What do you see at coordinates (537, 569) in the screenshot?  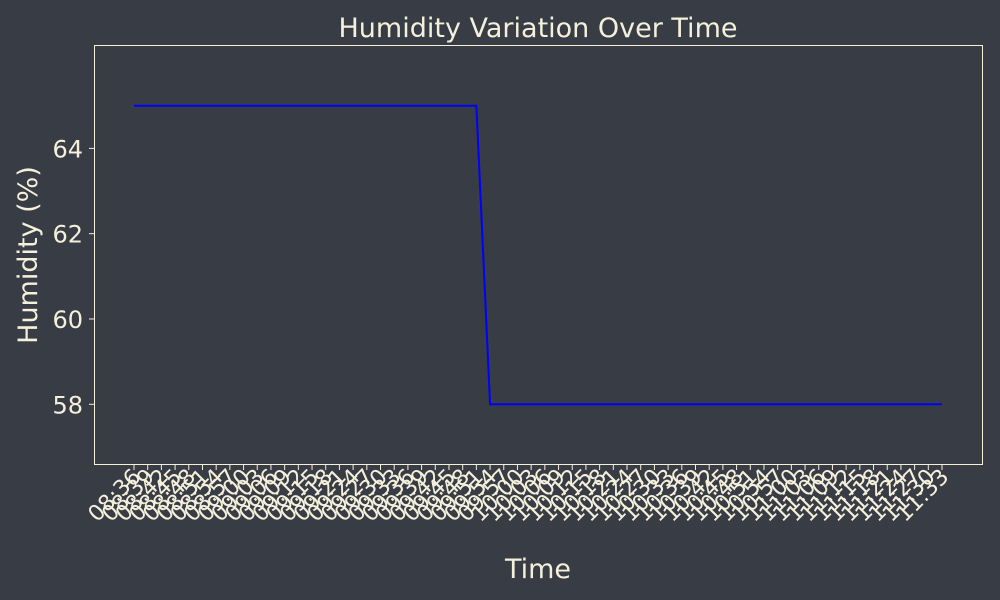 I see `x-axis-label: Time` at bounding box center [537, 569].